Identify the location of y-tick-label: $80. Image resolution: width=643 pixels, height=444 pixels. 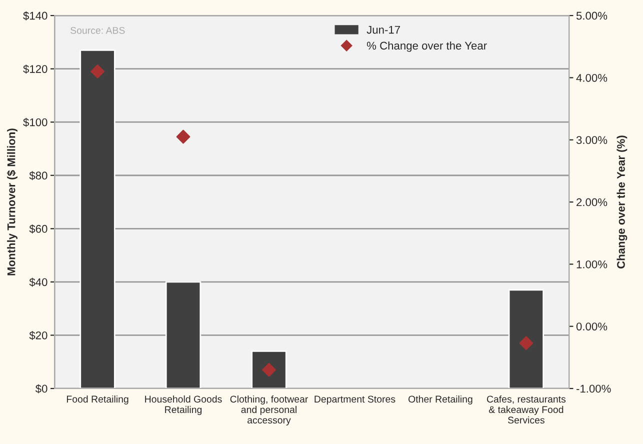
(38, 175).